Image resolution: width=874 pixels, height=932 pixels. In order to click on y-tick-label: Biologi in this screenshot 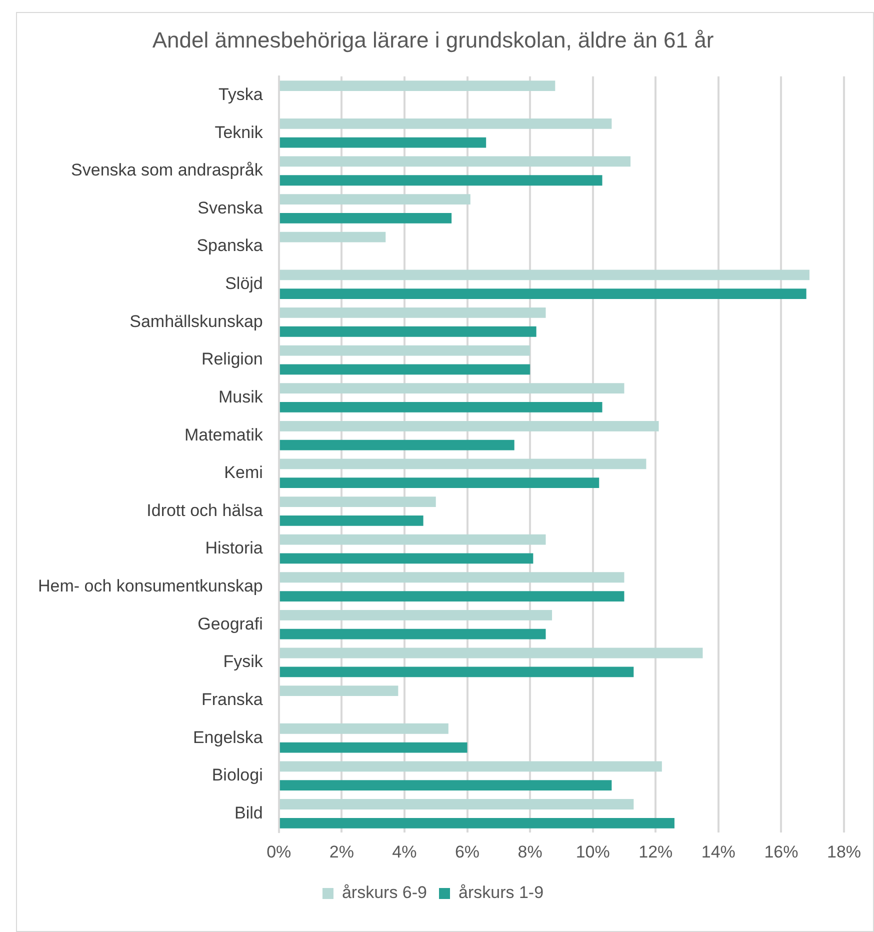, I will do `click(237, 775)`.